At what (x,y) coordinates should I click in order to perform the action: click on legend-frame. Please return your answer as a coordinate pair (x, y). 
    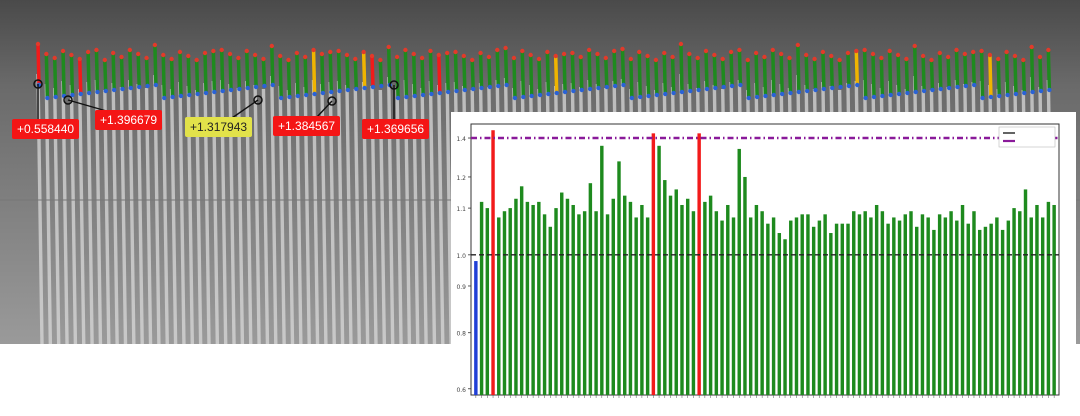
    Looking at the image, I should click on (1027, 137).